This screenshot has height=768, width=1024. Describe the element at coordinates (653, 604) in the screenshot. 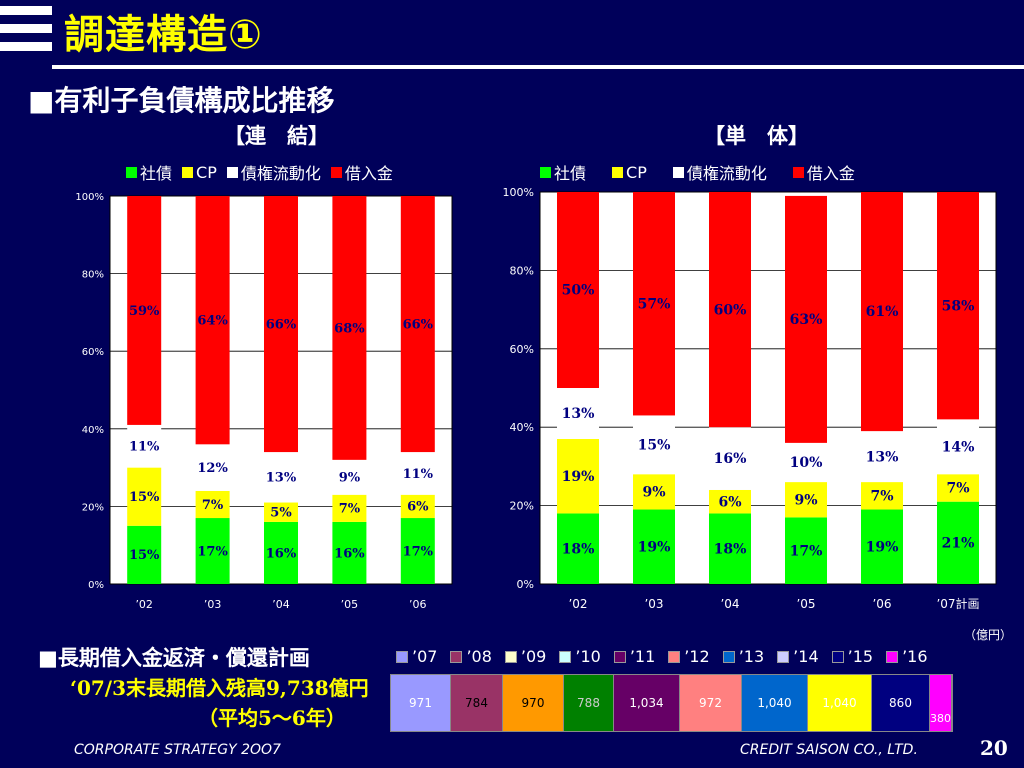

I see `x-tick-label: ’03` at that location.